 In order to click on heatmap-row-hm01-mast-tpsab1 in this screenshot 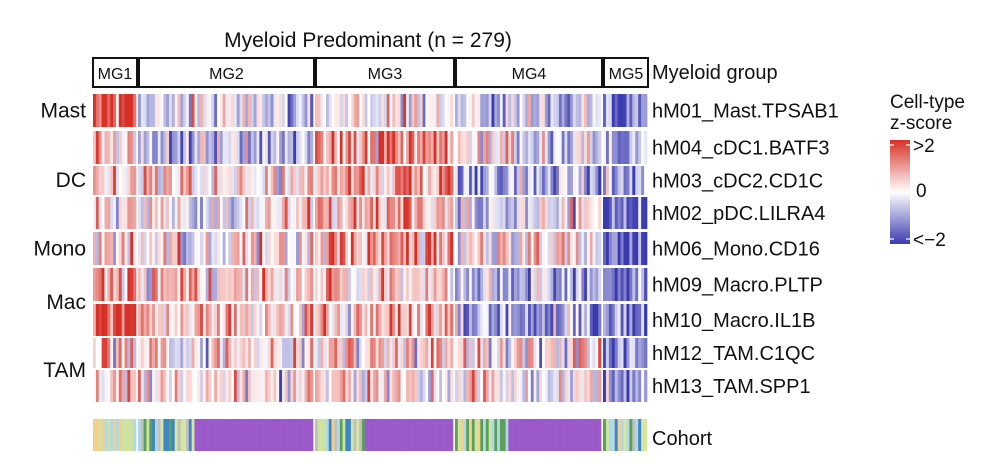, I will do `click(370, 110)`.